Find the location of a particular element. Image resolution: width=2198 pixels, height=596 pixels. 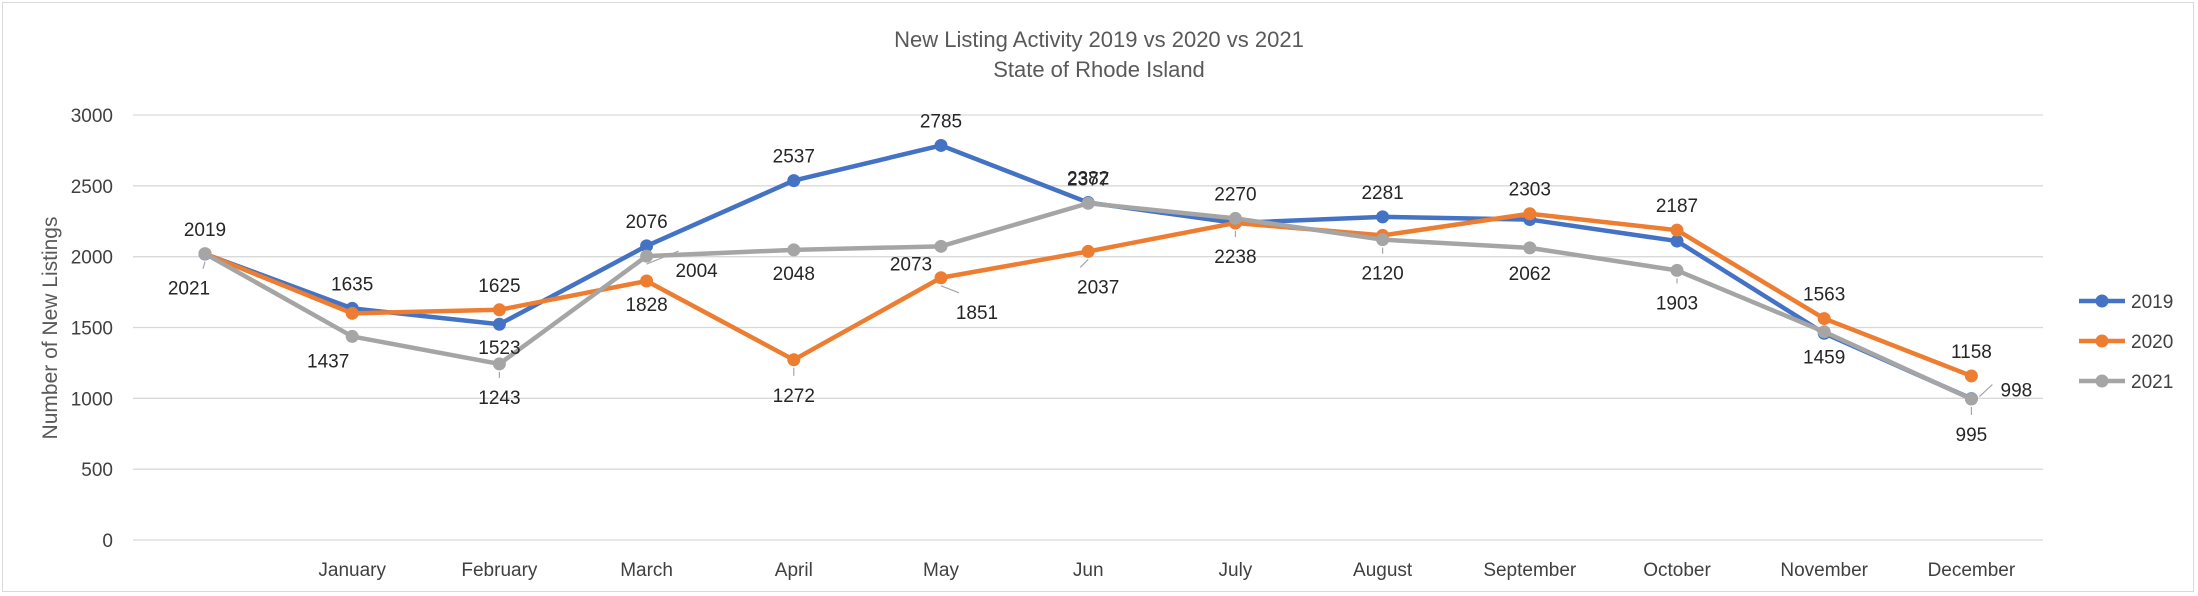

data-label-2021: 2048 is located at coordinates (794, 274).